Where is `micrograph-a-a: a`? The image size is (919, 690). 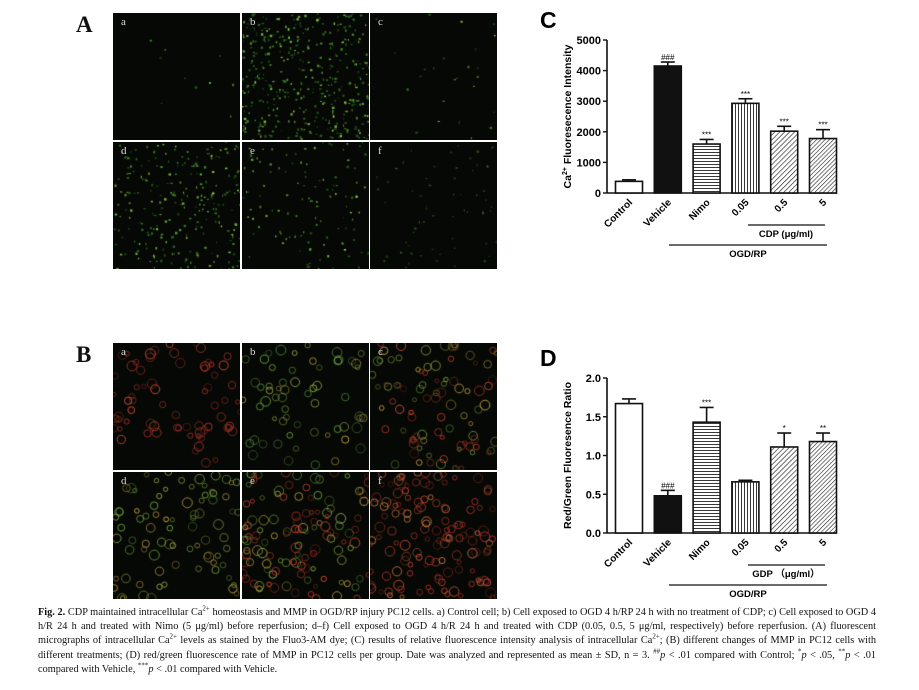
micrograph-a-a: a is located at coordinates (176, 76).